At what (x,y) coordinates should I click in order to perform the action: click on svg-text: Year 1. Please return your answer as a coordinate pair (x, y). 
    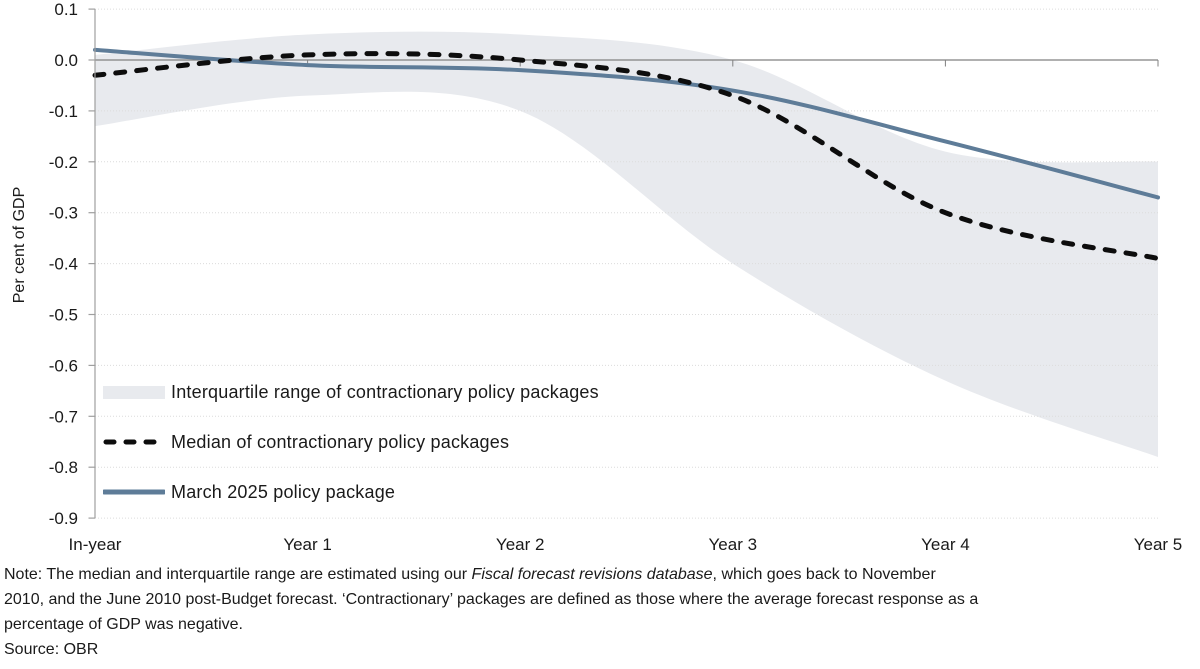
    Looking at the image, I should click on (307, 544).